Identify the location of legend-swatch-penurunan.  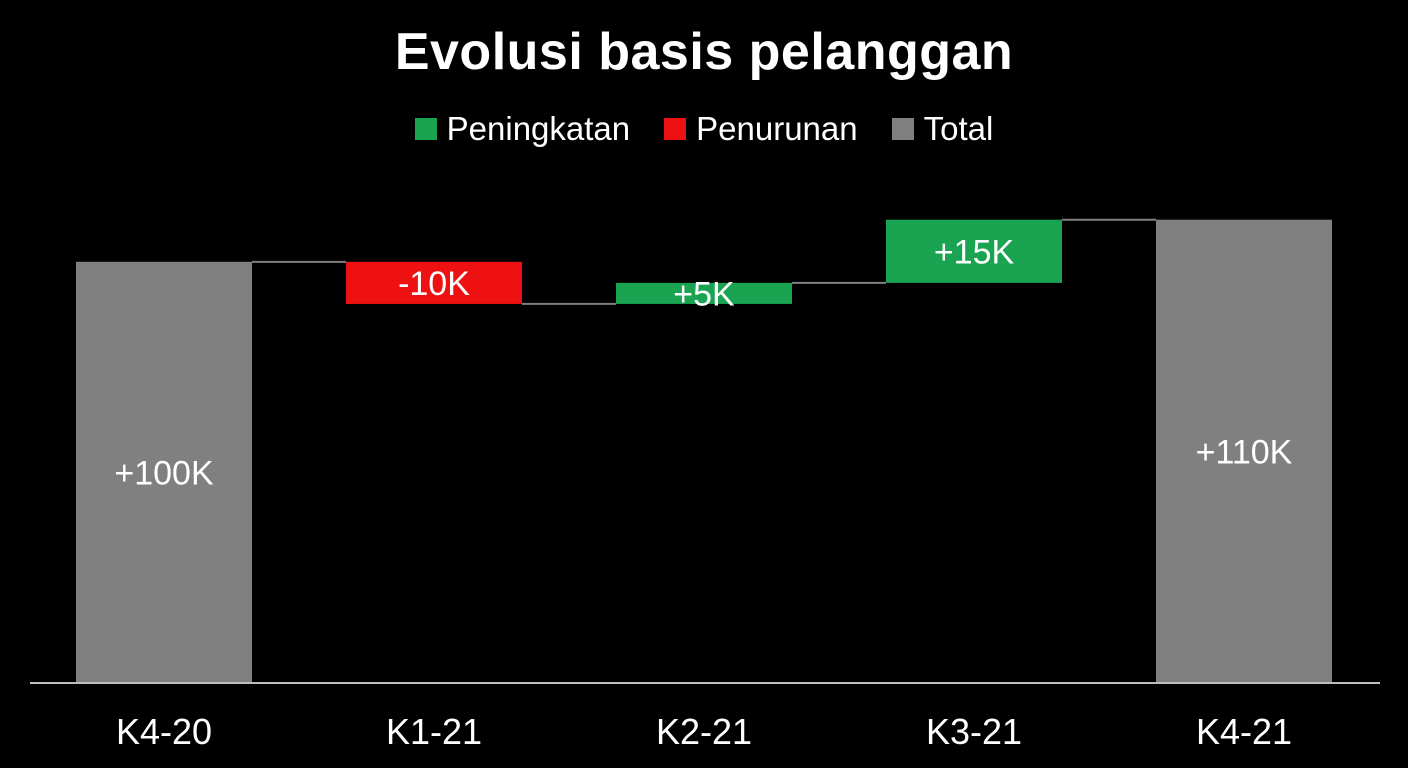
(675, 129).